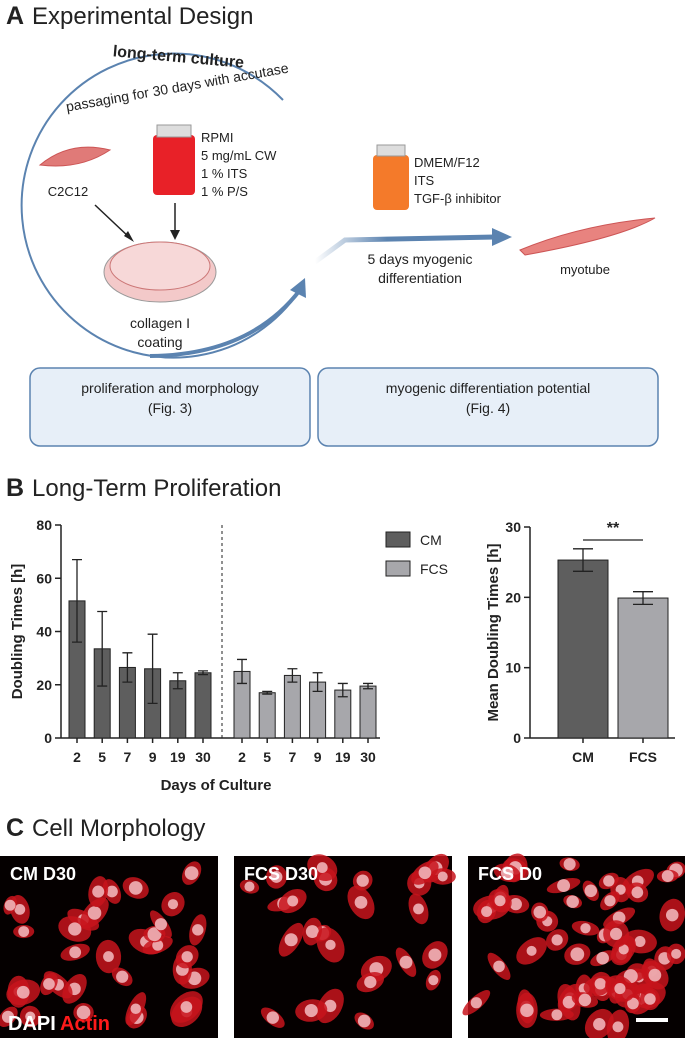 This screenshot has width=685, height=1038. What do you see at coordinates (281, 874) in the screenshot?
I see `image-label: FCS D30` at bounding box center [281, 874].